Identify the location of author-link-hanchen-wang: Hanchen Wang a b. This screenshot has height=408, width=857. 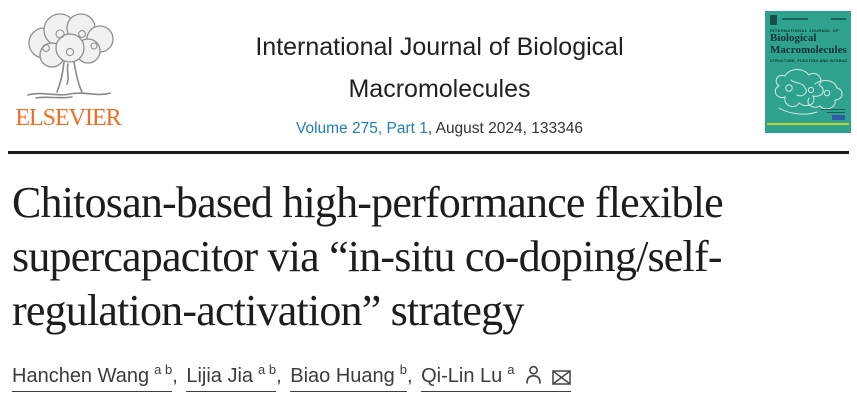
(92, 377).